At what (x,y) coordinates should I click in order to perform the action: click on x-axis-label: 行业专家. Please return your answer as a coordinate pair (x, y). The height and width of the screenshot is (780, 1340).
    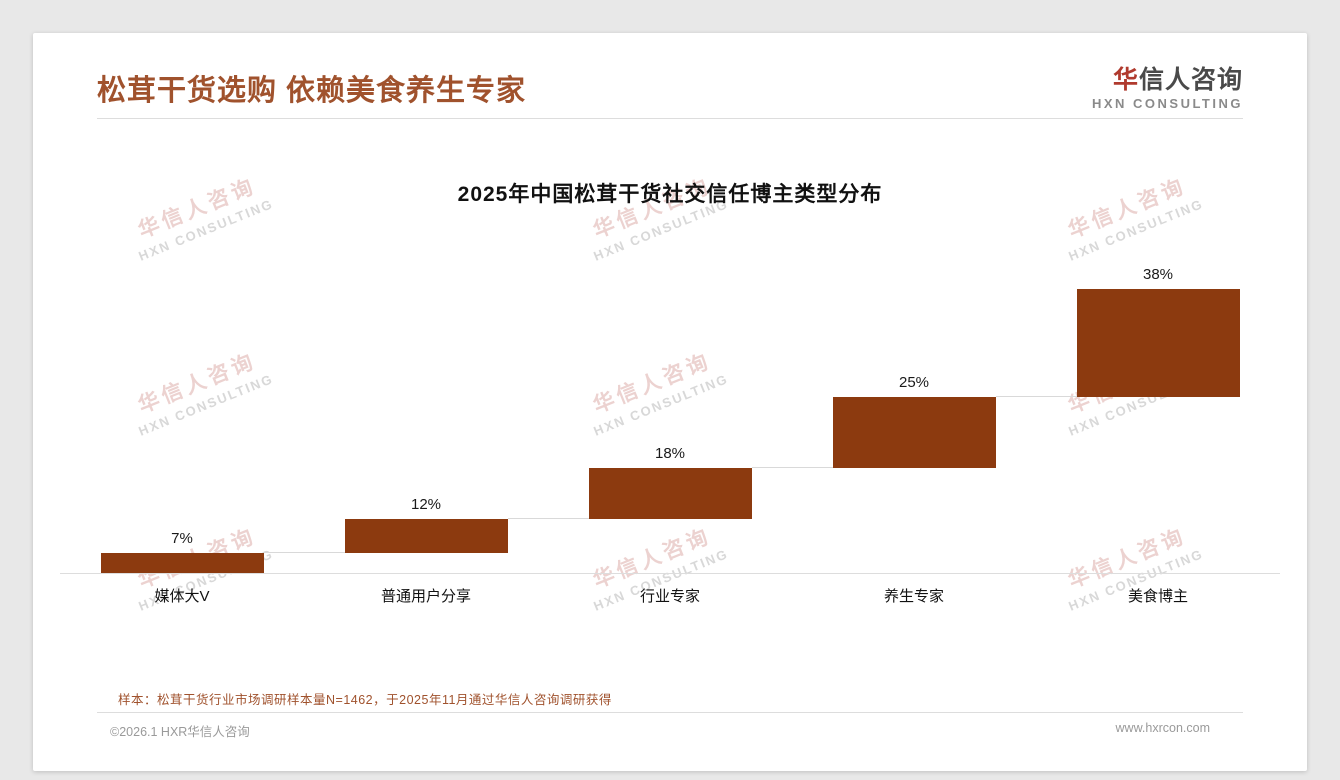
    Looking at the image, I should click on (669, 596).